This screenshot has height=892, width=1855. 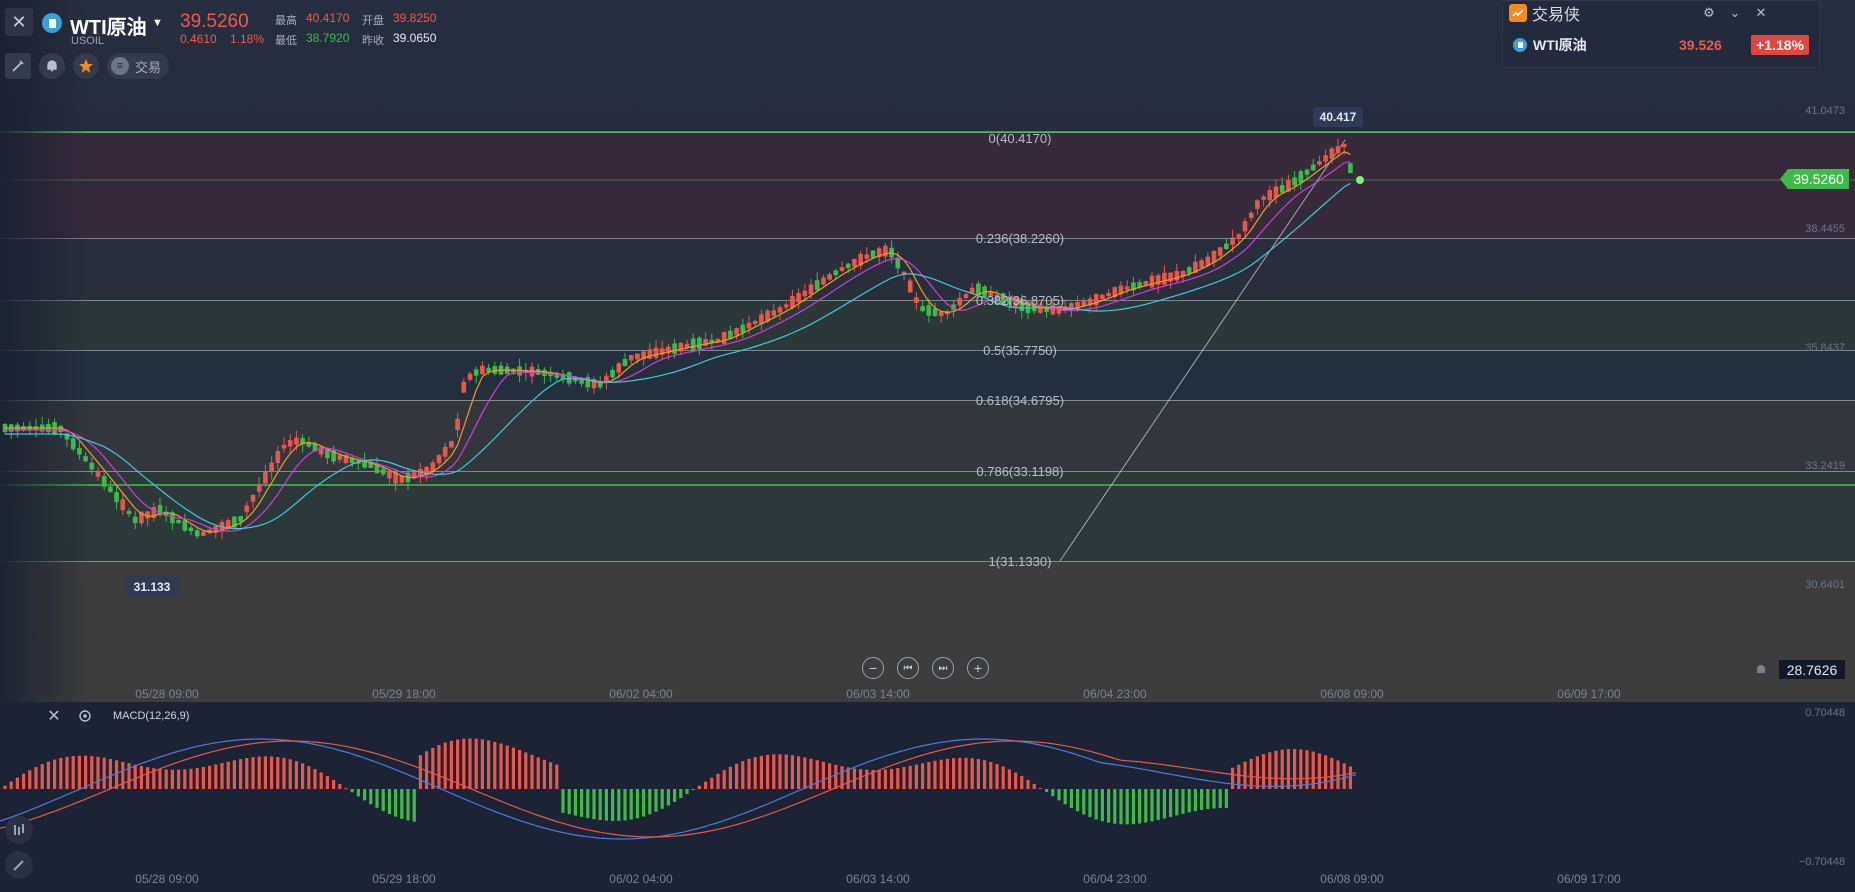 What do you see at coordinates (120, 66) in the screenshot?
I see `trade-icon: ≡` at bounding box center [120, 66].